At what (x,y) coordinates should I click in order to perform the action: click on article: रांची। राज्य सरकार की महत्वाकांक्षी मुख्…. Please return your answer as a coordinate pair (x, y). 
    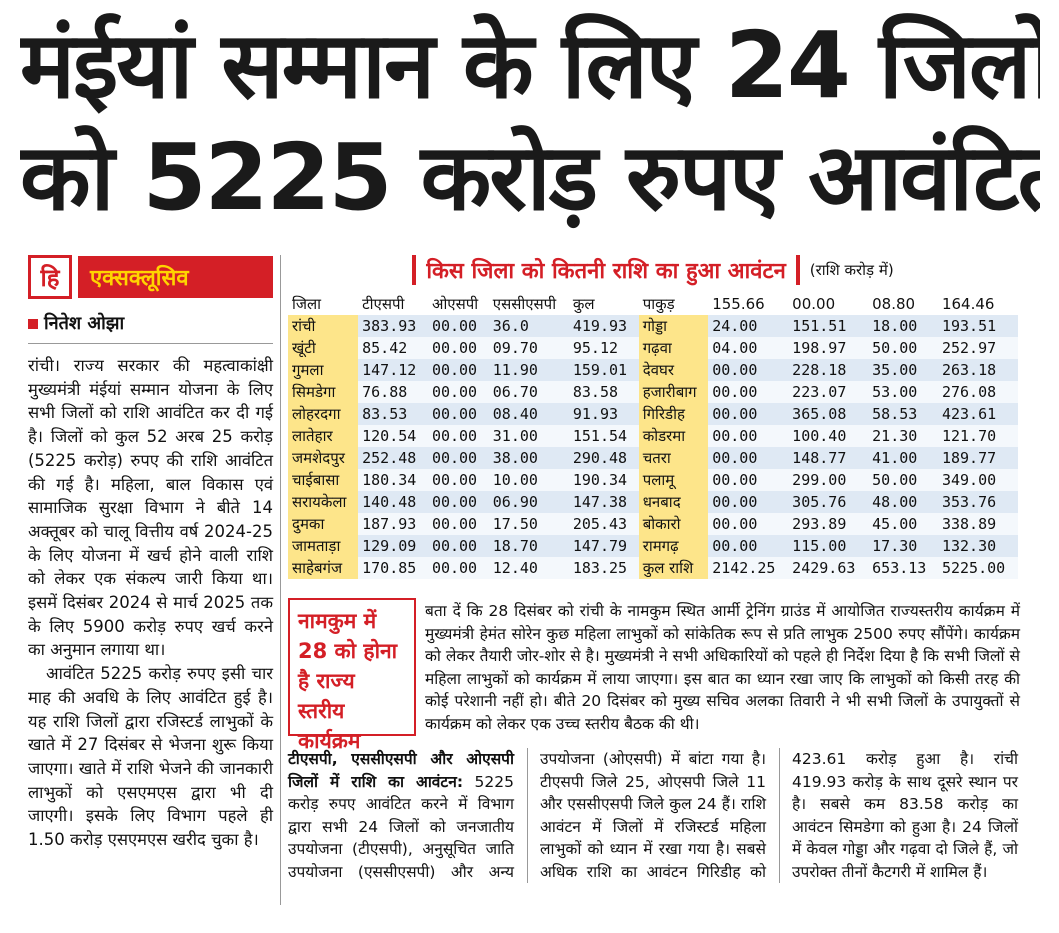
    Looking at the image, I should click on (150, 603).